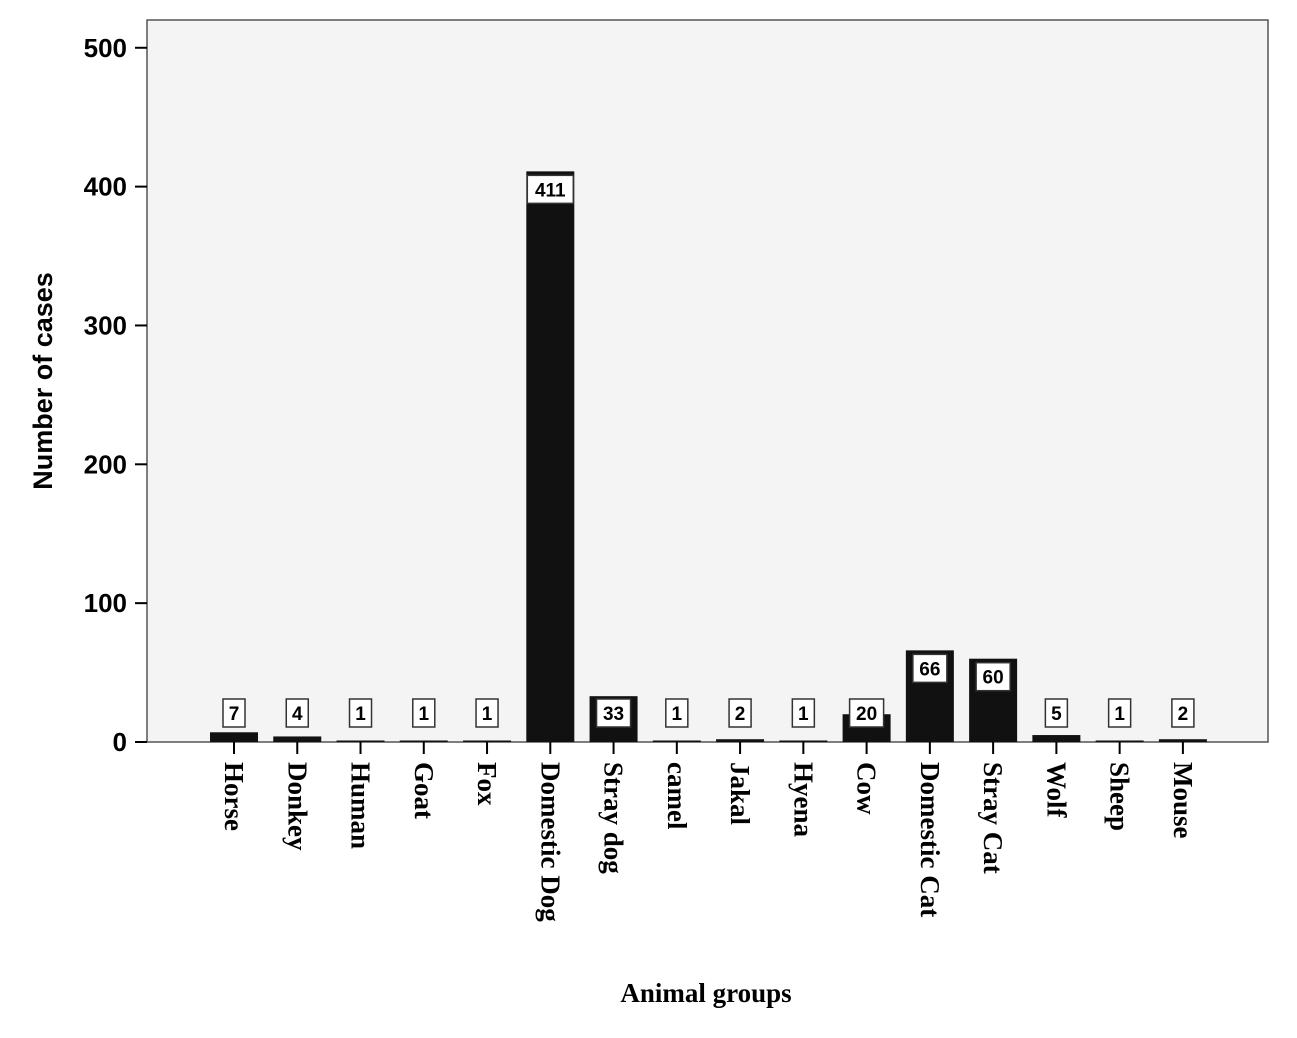  Describe the element at coordinates (930, 839) in the screenshot. I see `x-tick-label: Domestic Cat` at that location.